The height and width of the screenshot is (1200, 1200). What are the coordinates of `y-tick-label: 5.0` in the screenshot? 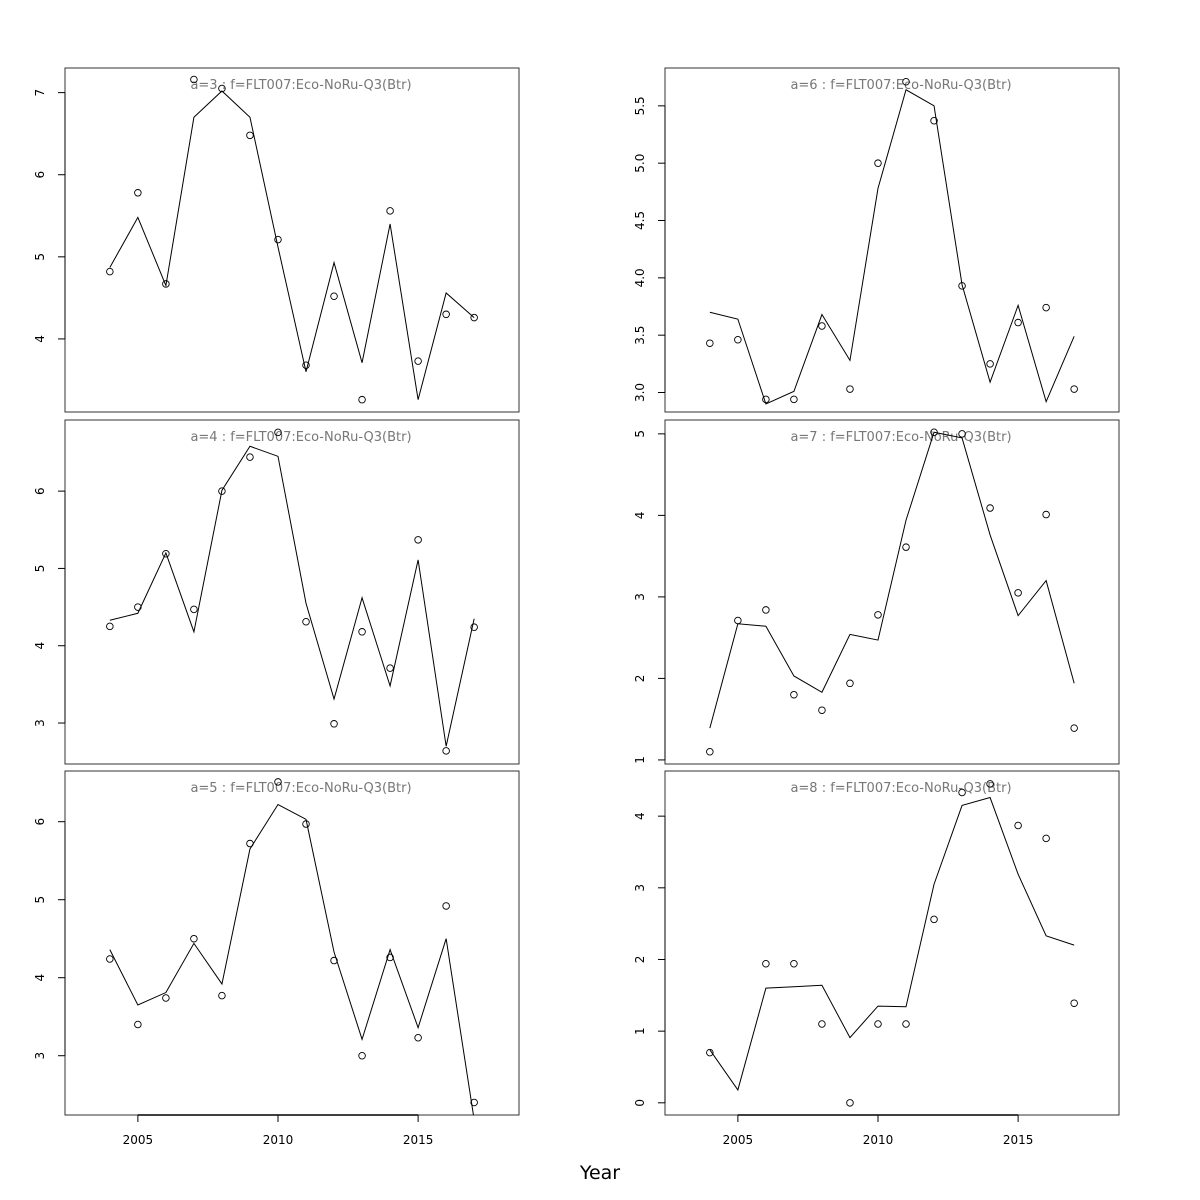 It's located at (640, 163).